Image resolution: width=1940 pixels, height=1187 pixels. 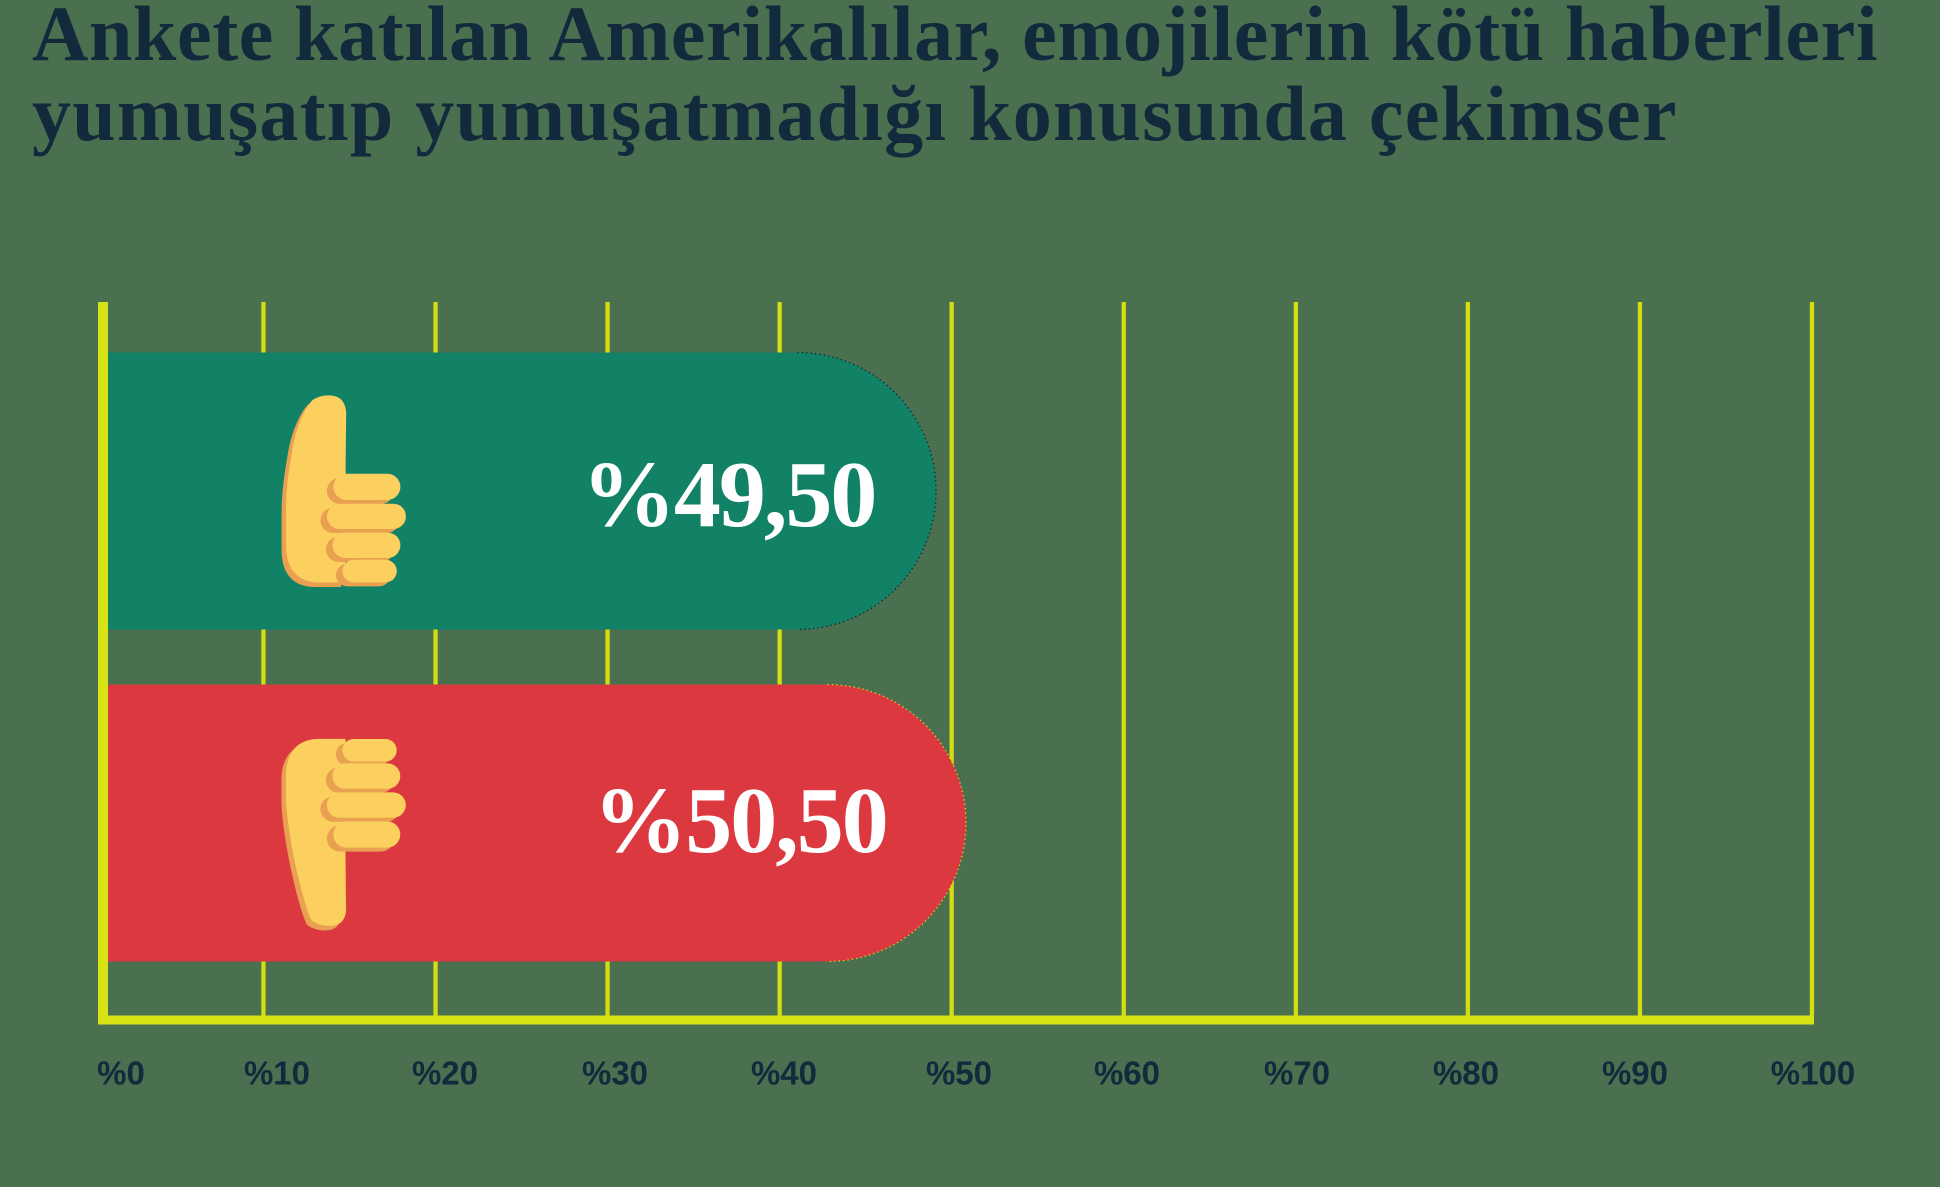 I want to click on svg-text: %80, so click(x=1466, y=1073).